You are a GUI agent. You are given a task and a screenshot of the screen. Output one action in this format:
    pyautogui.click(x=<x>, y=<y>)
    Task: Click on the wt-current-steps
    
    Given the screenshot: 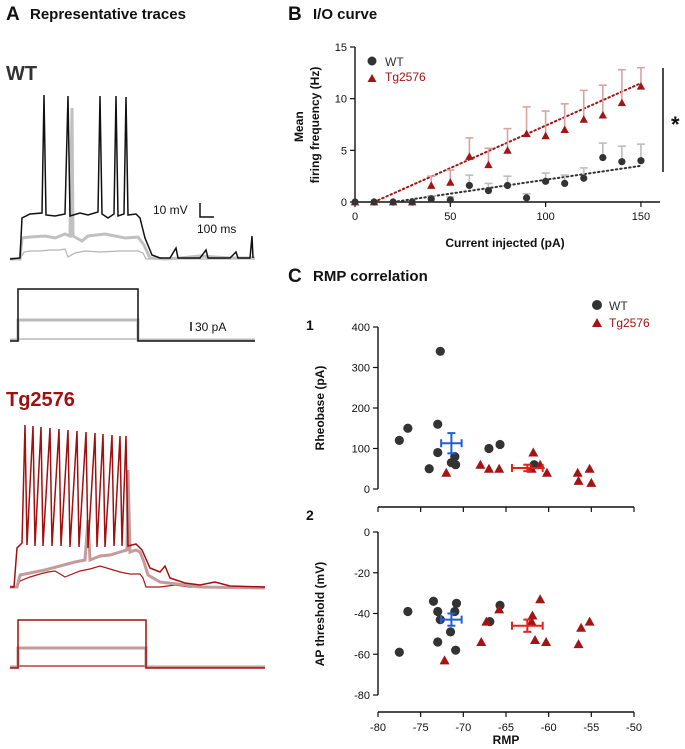 What is the action you would take?
    pyautogui.click(x=132, y=315)
    